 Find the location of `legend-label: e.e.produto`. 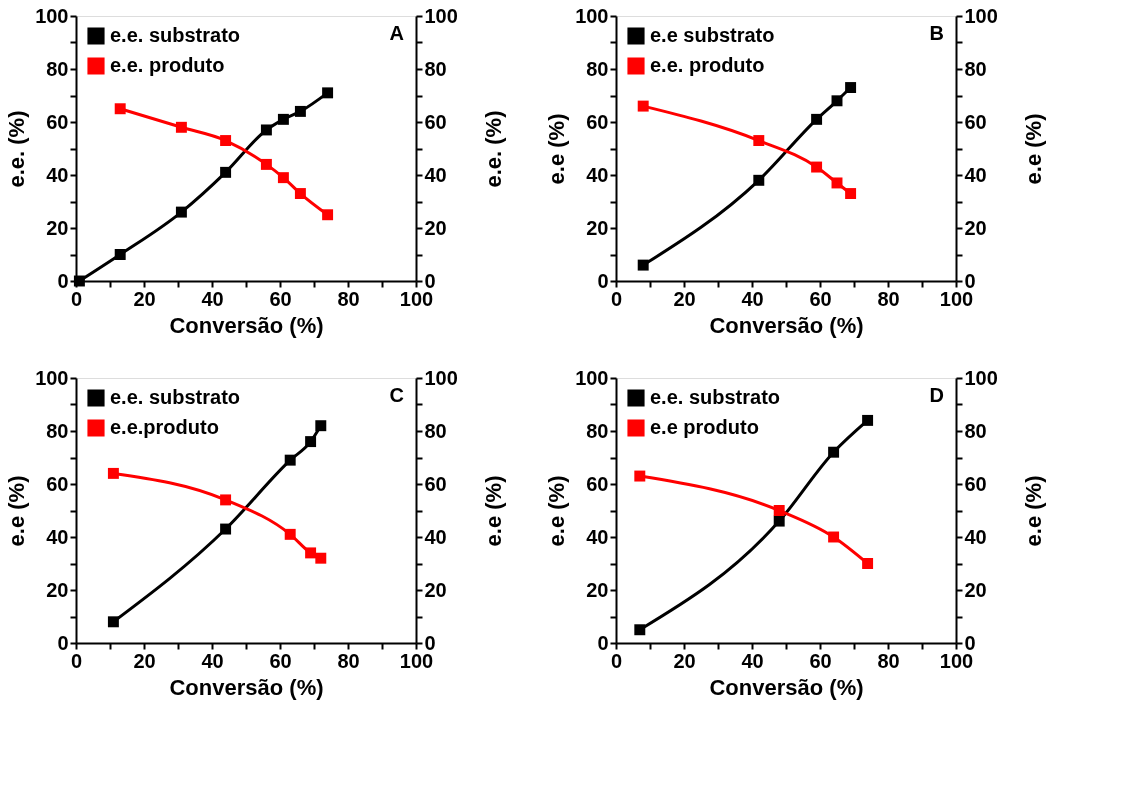

legend-label: e.e.produto is located at coordinates (164, 427).